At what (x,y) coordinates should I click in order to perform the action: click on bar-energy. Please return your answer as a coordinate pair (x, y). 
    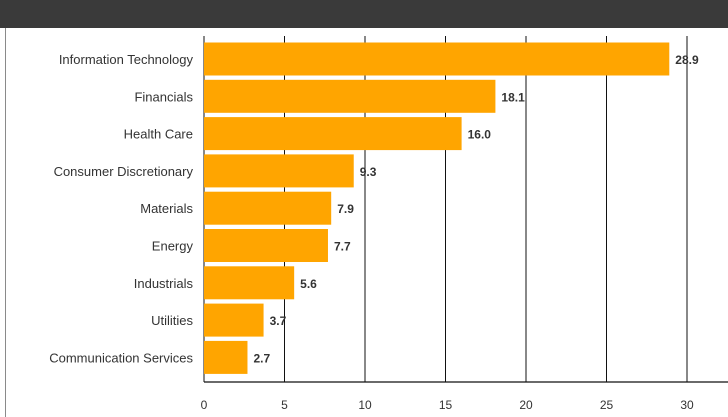
    Looking at the image, I should click on (266, 245).